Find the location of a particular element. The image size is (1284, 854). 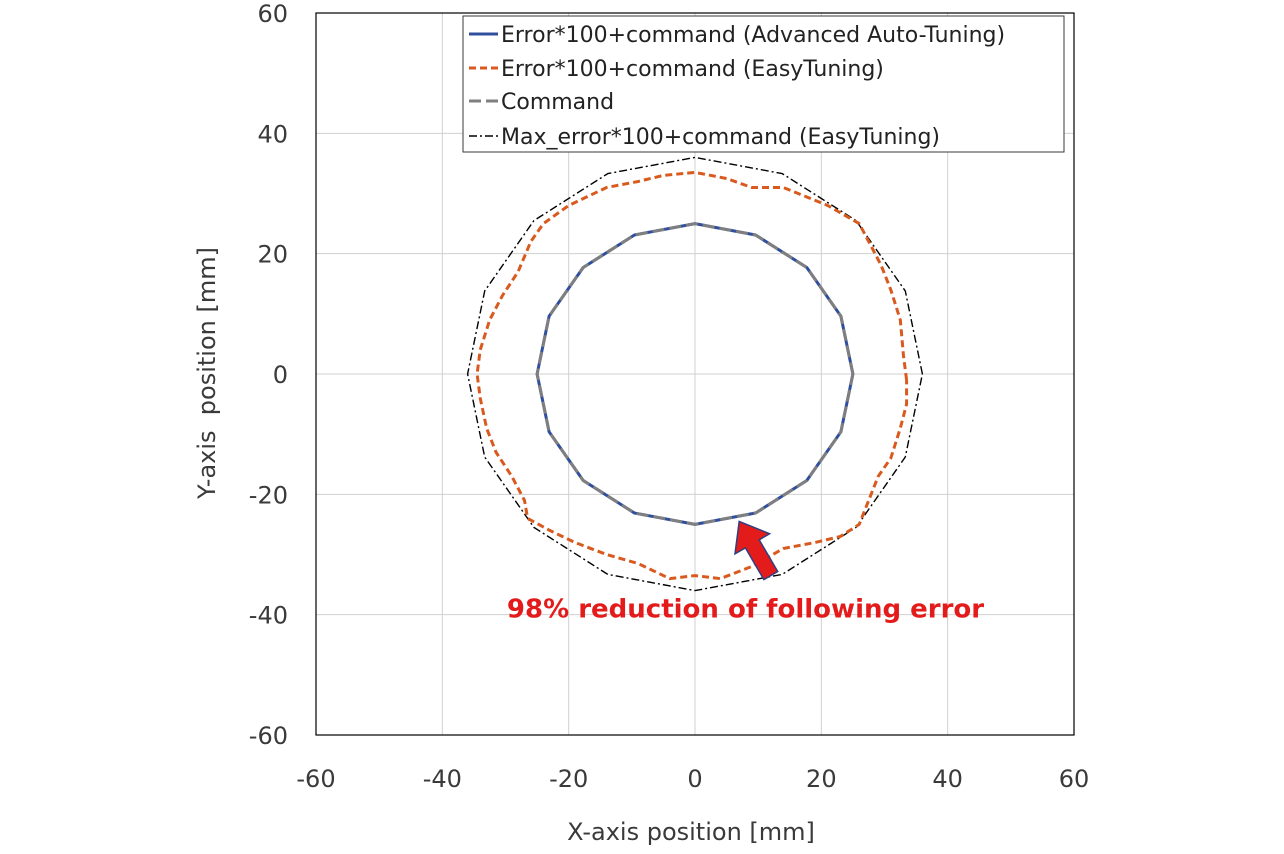

legend-box is located at coordinates (763, 84).